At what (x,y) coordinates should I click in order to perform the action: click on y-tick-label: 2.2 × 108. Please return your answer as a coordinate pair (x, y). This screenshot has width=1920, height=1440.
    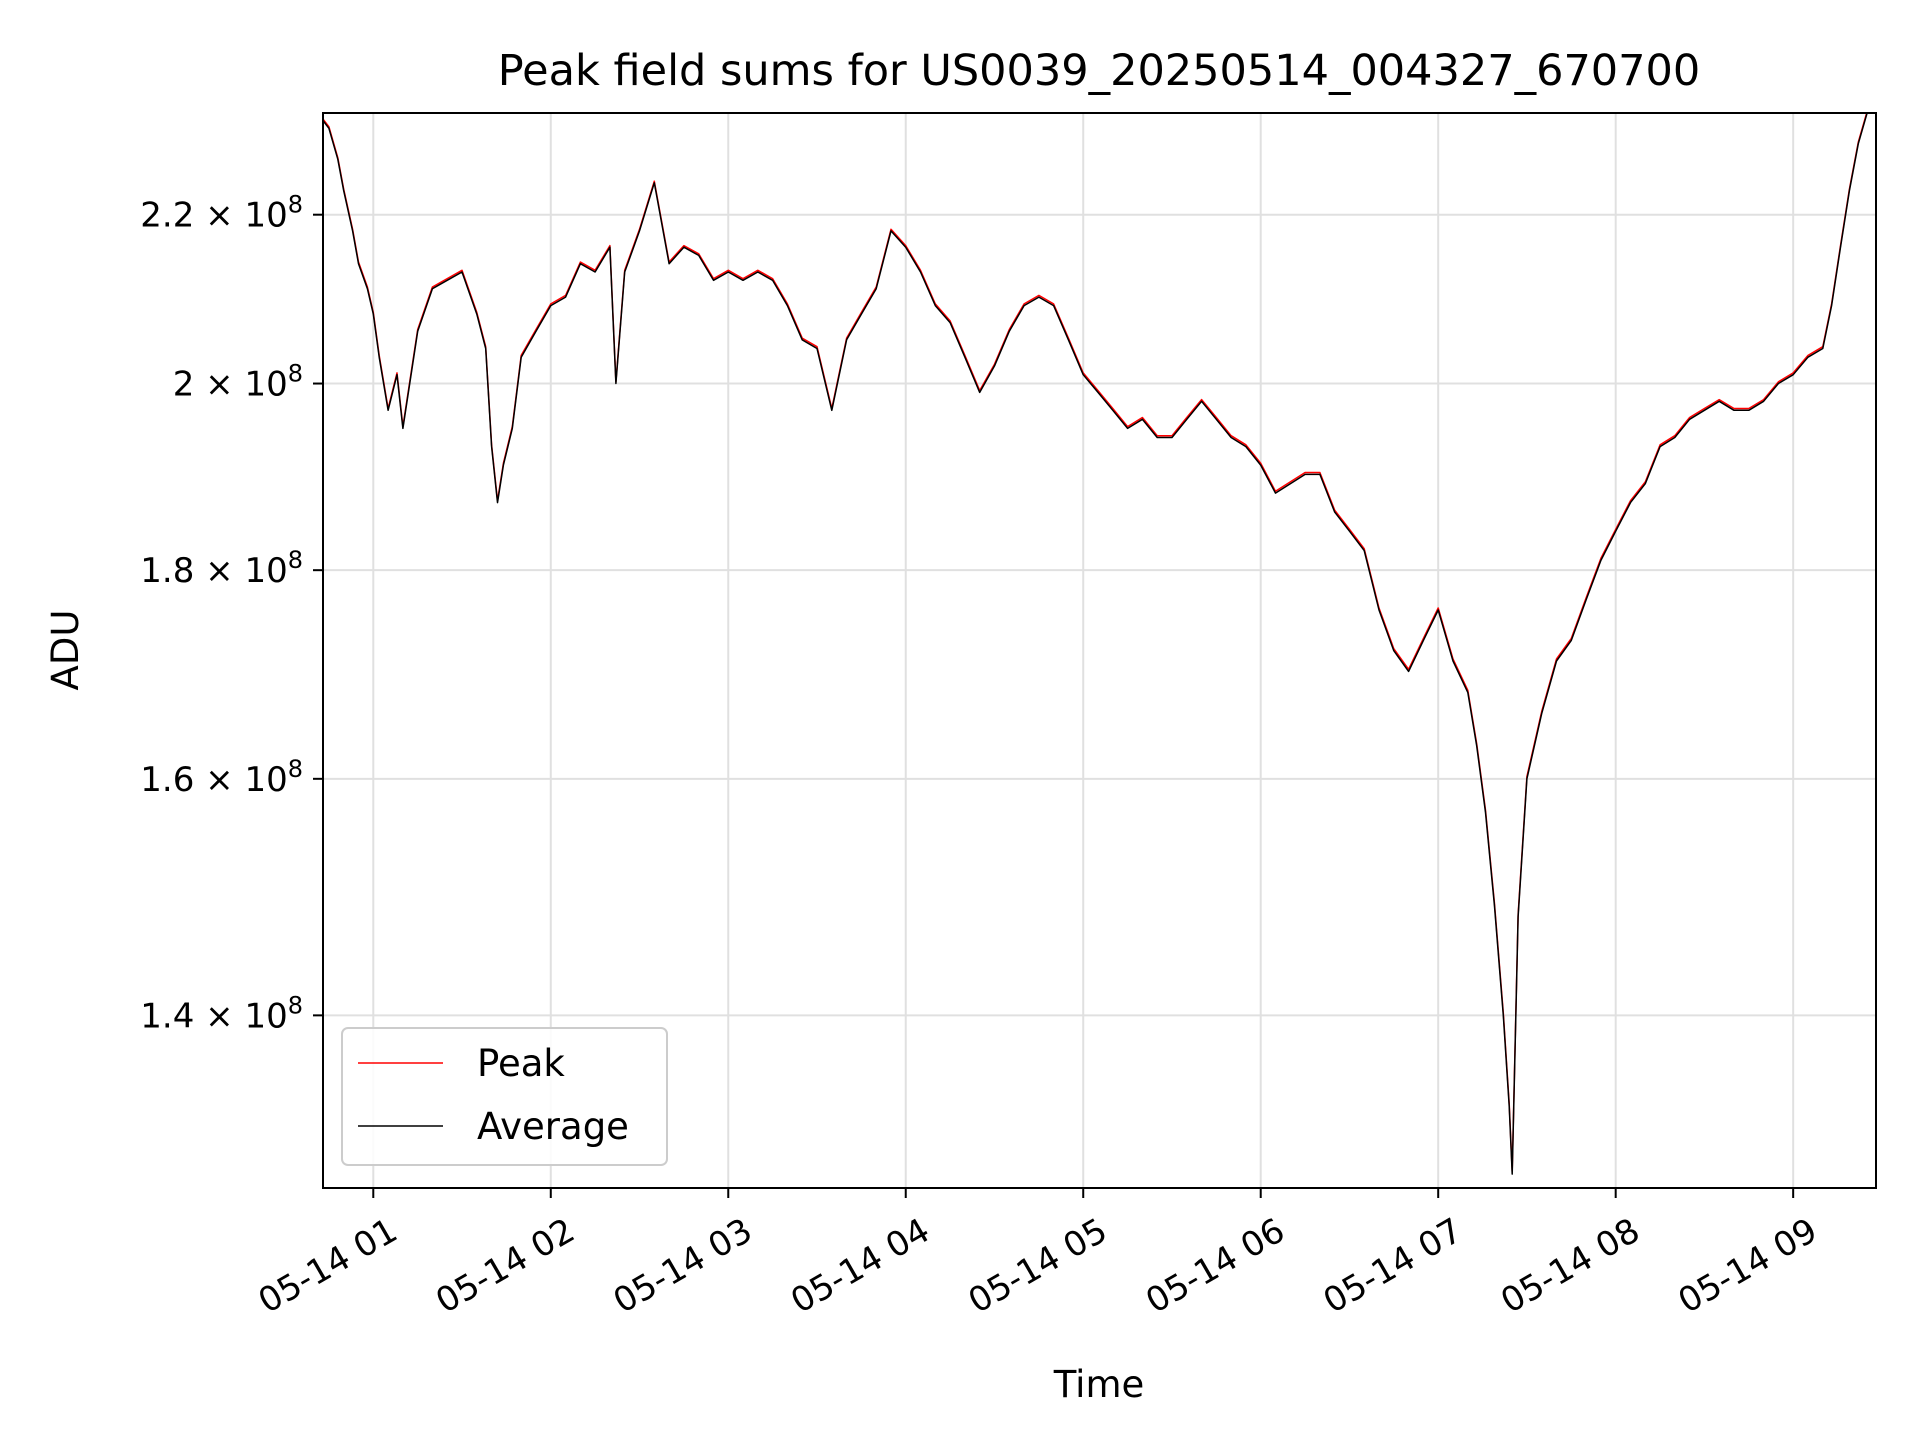
    Looking at the image, I should click on (221, 213).